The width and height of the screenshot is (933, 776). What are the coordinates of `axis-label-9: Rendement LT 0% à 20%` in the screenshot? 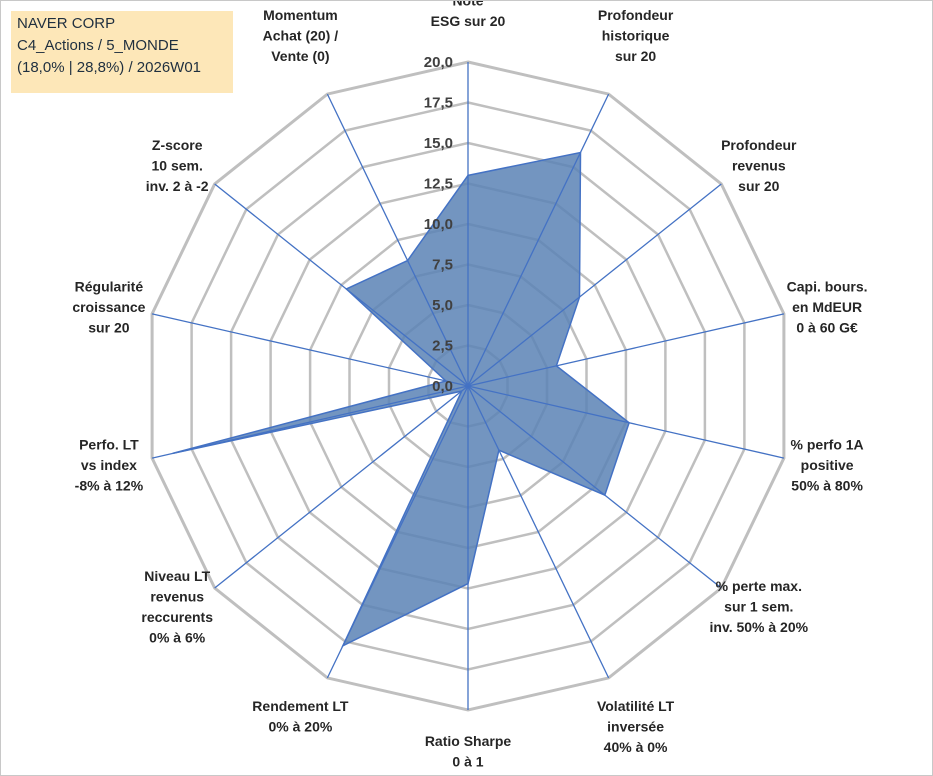 It's located at (300, 716).